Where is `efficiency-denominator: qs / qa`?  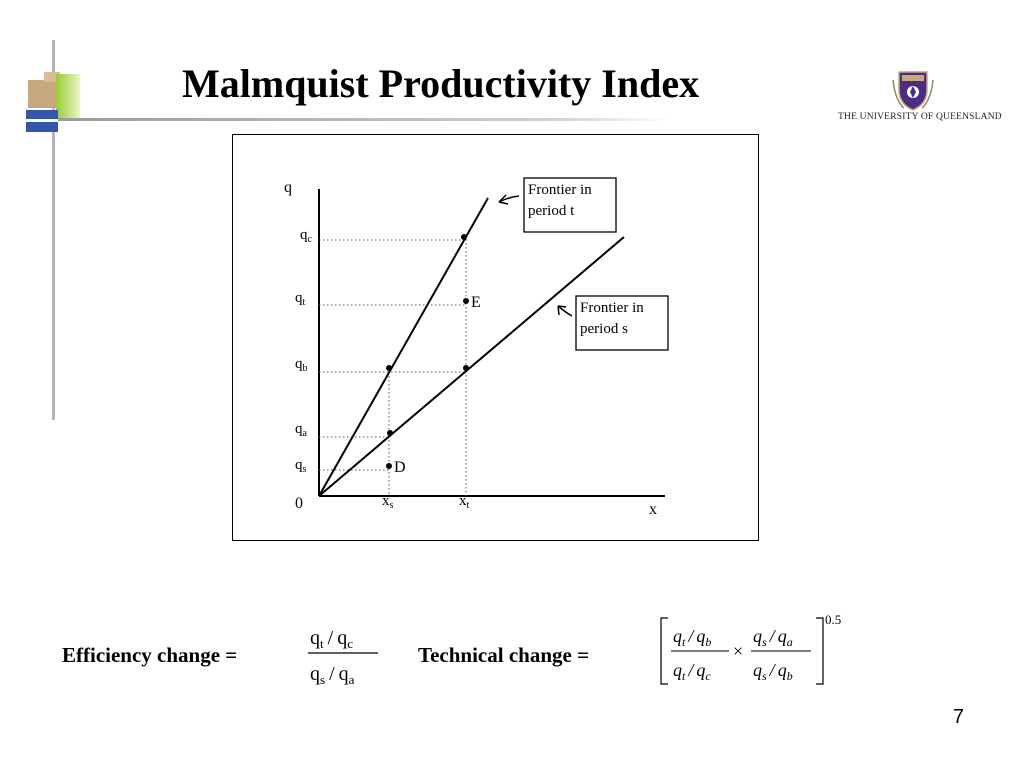 efficiency-denominator: qs / qa is located at coordinates (332, 675).